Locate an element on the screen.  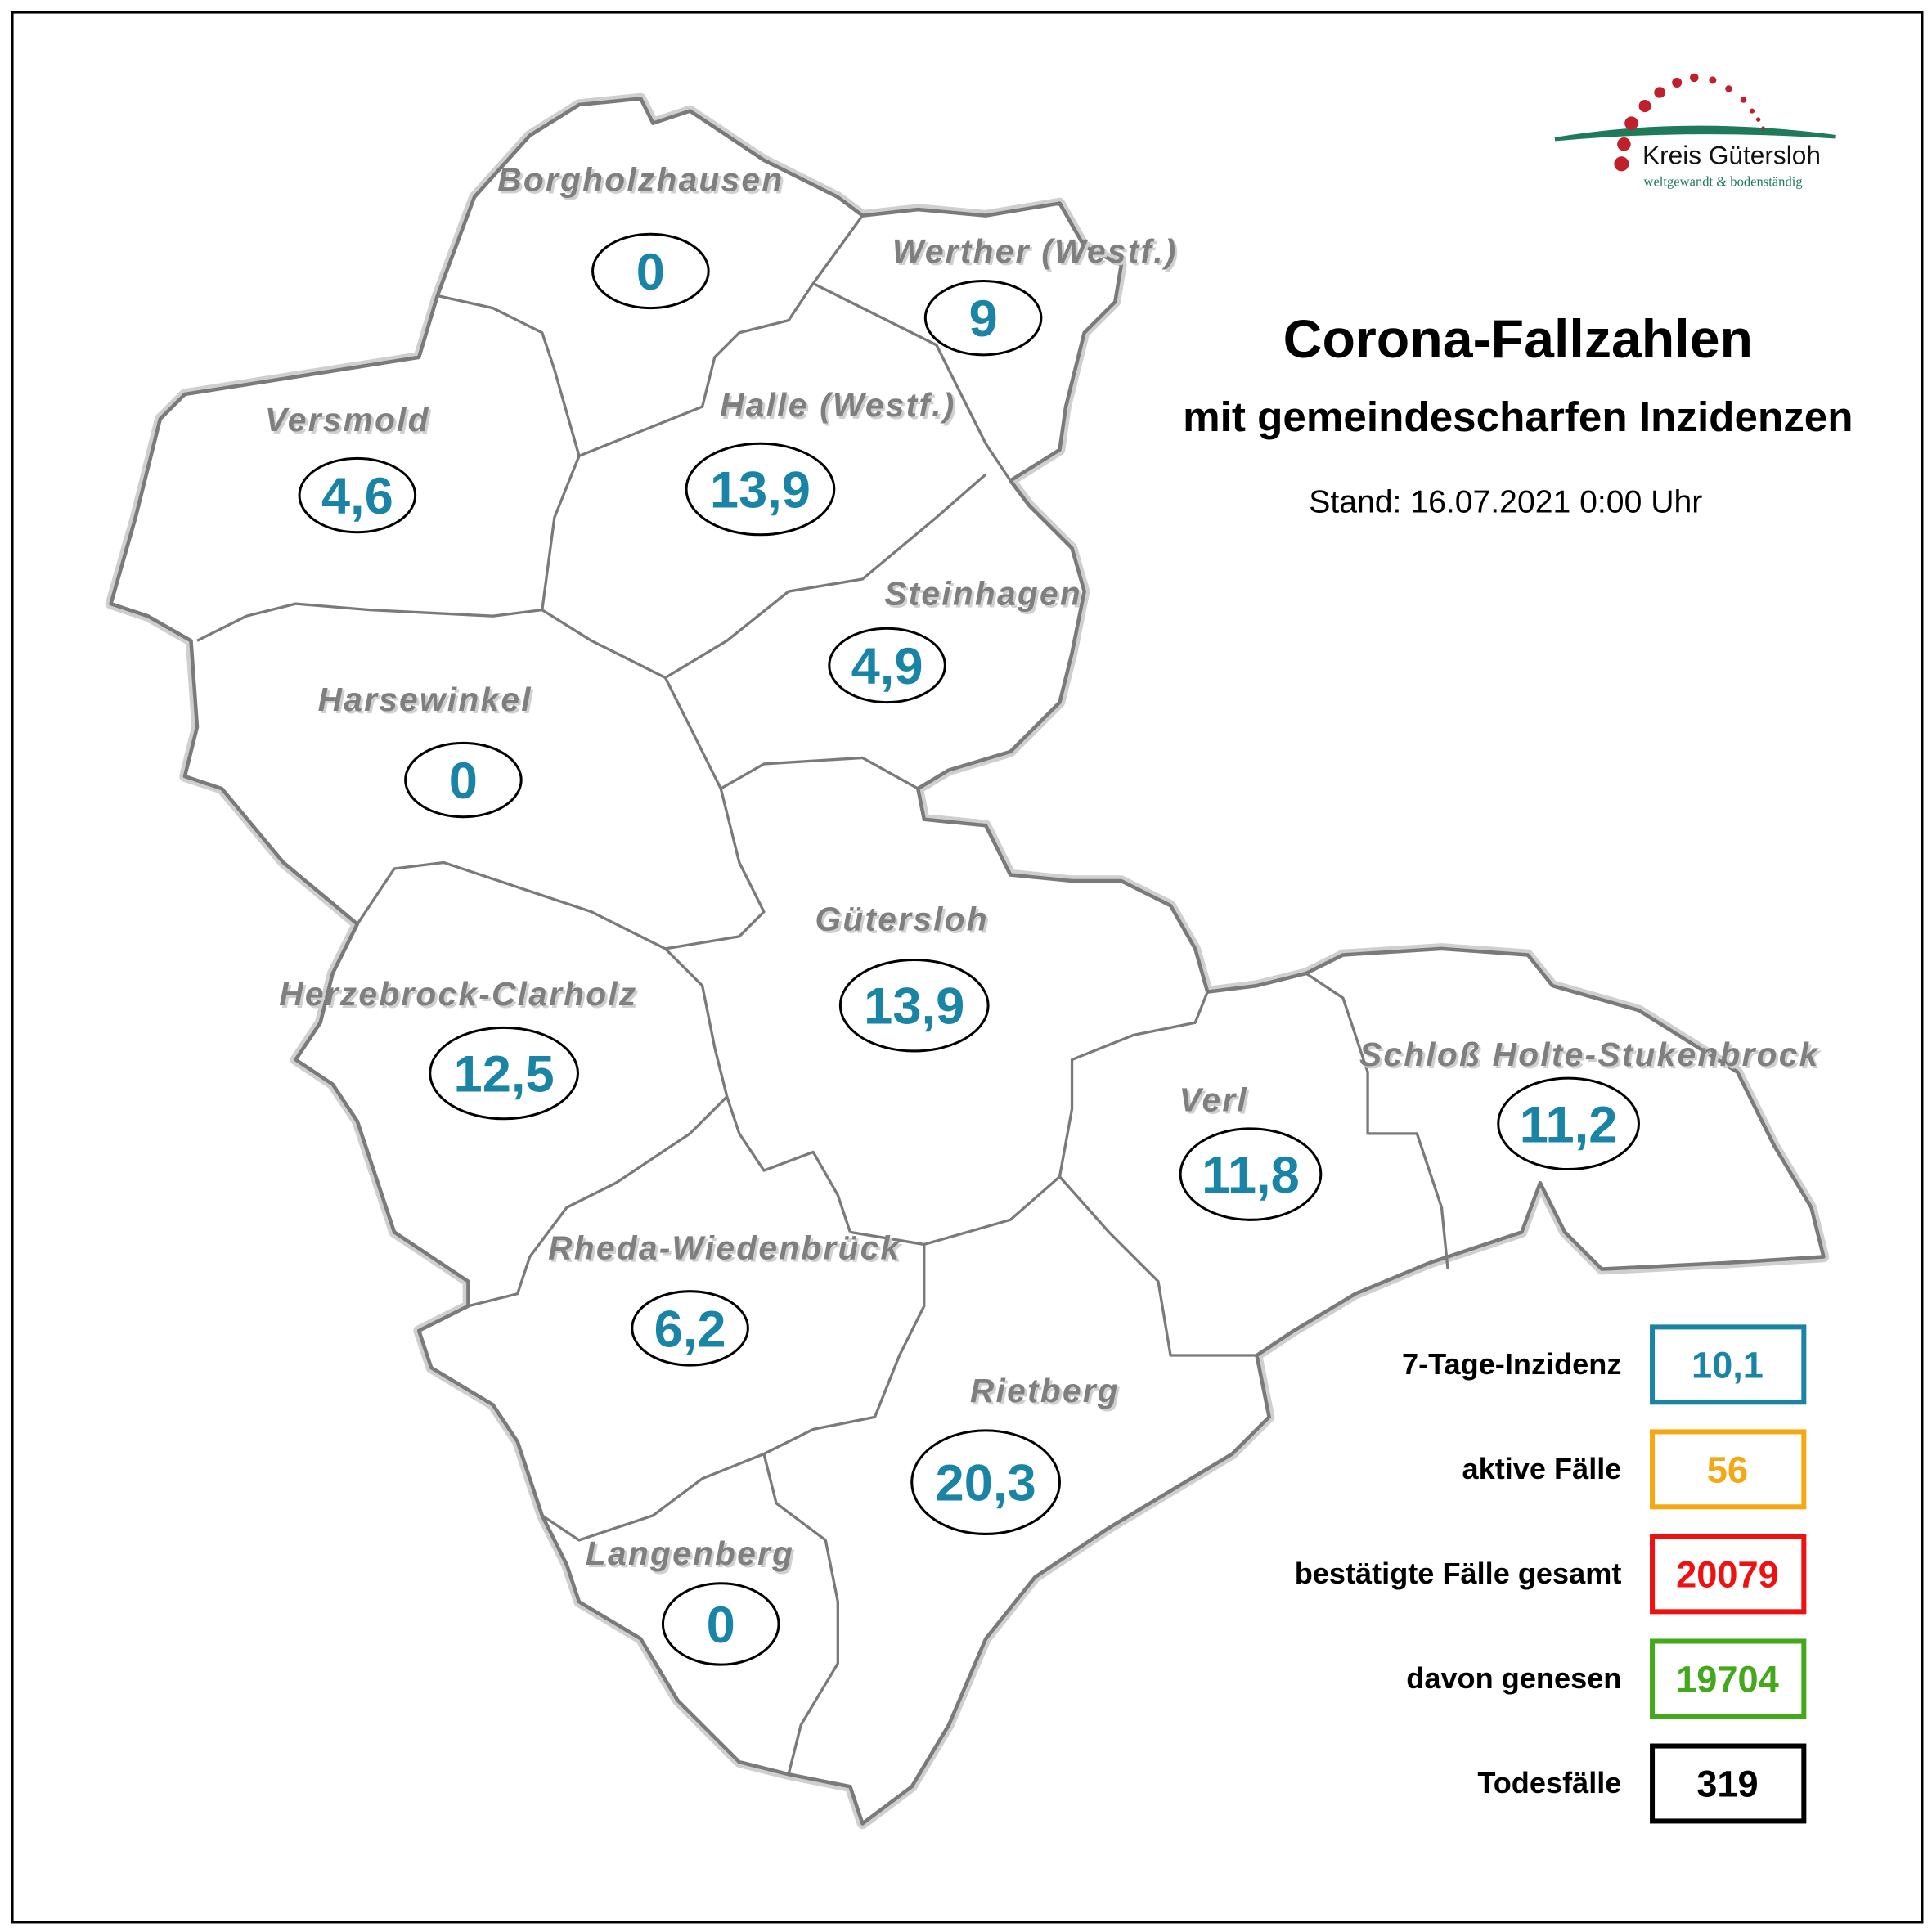
municipality-schloß-holte-stukenbrock: Schloß Holte-Stukenbrock 11,2 is located at coordinates (1589, 1103).